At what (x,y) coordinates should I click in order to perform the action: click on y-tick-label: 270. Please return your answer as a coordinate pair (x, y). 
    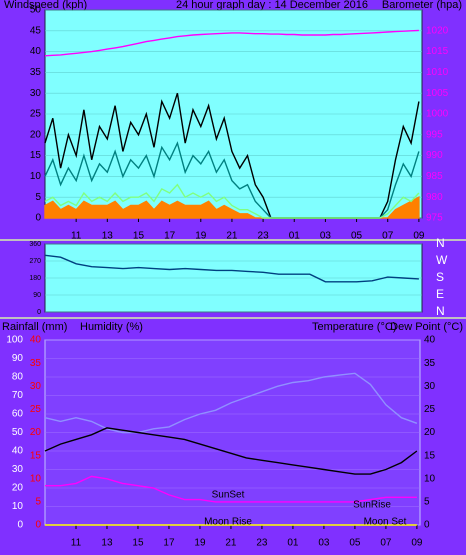
    Looking at the image, I should click on (35, 261).